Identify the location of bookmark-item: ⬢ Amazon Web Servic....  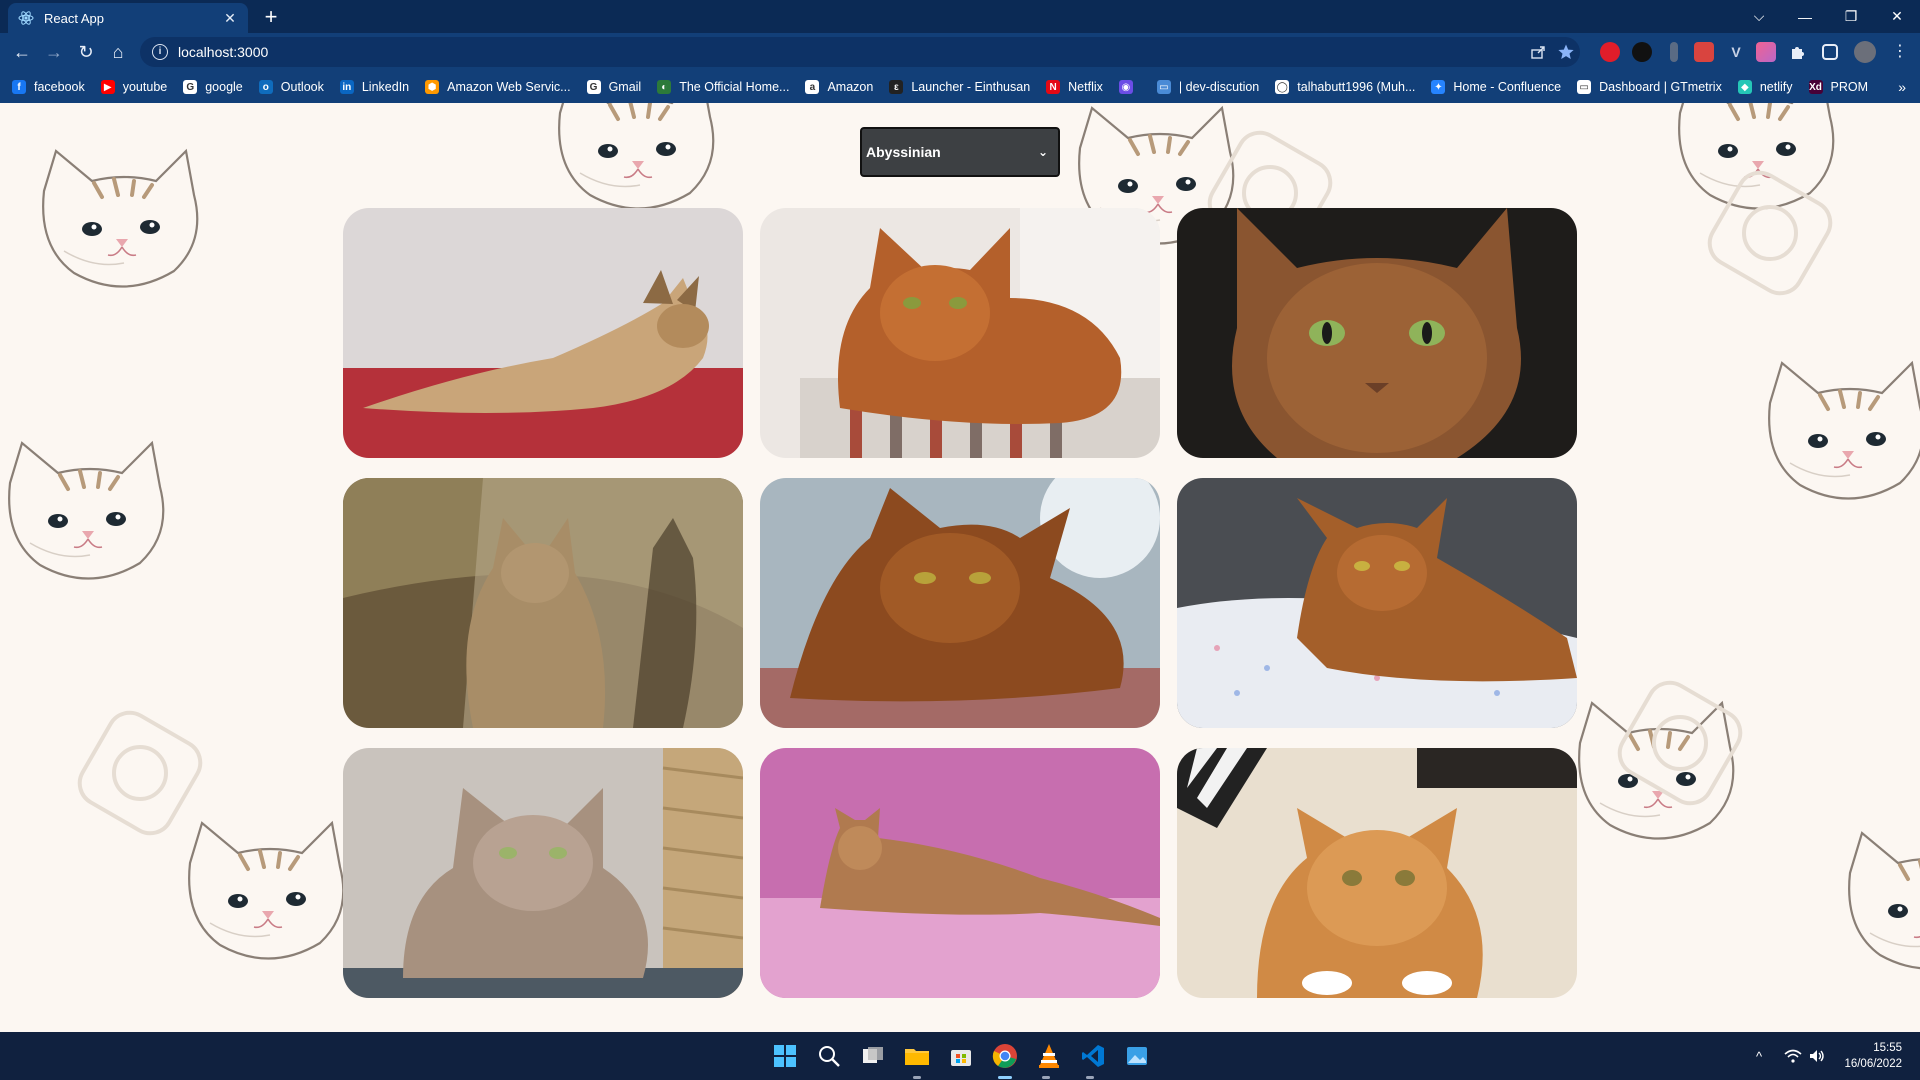
(498, 87).